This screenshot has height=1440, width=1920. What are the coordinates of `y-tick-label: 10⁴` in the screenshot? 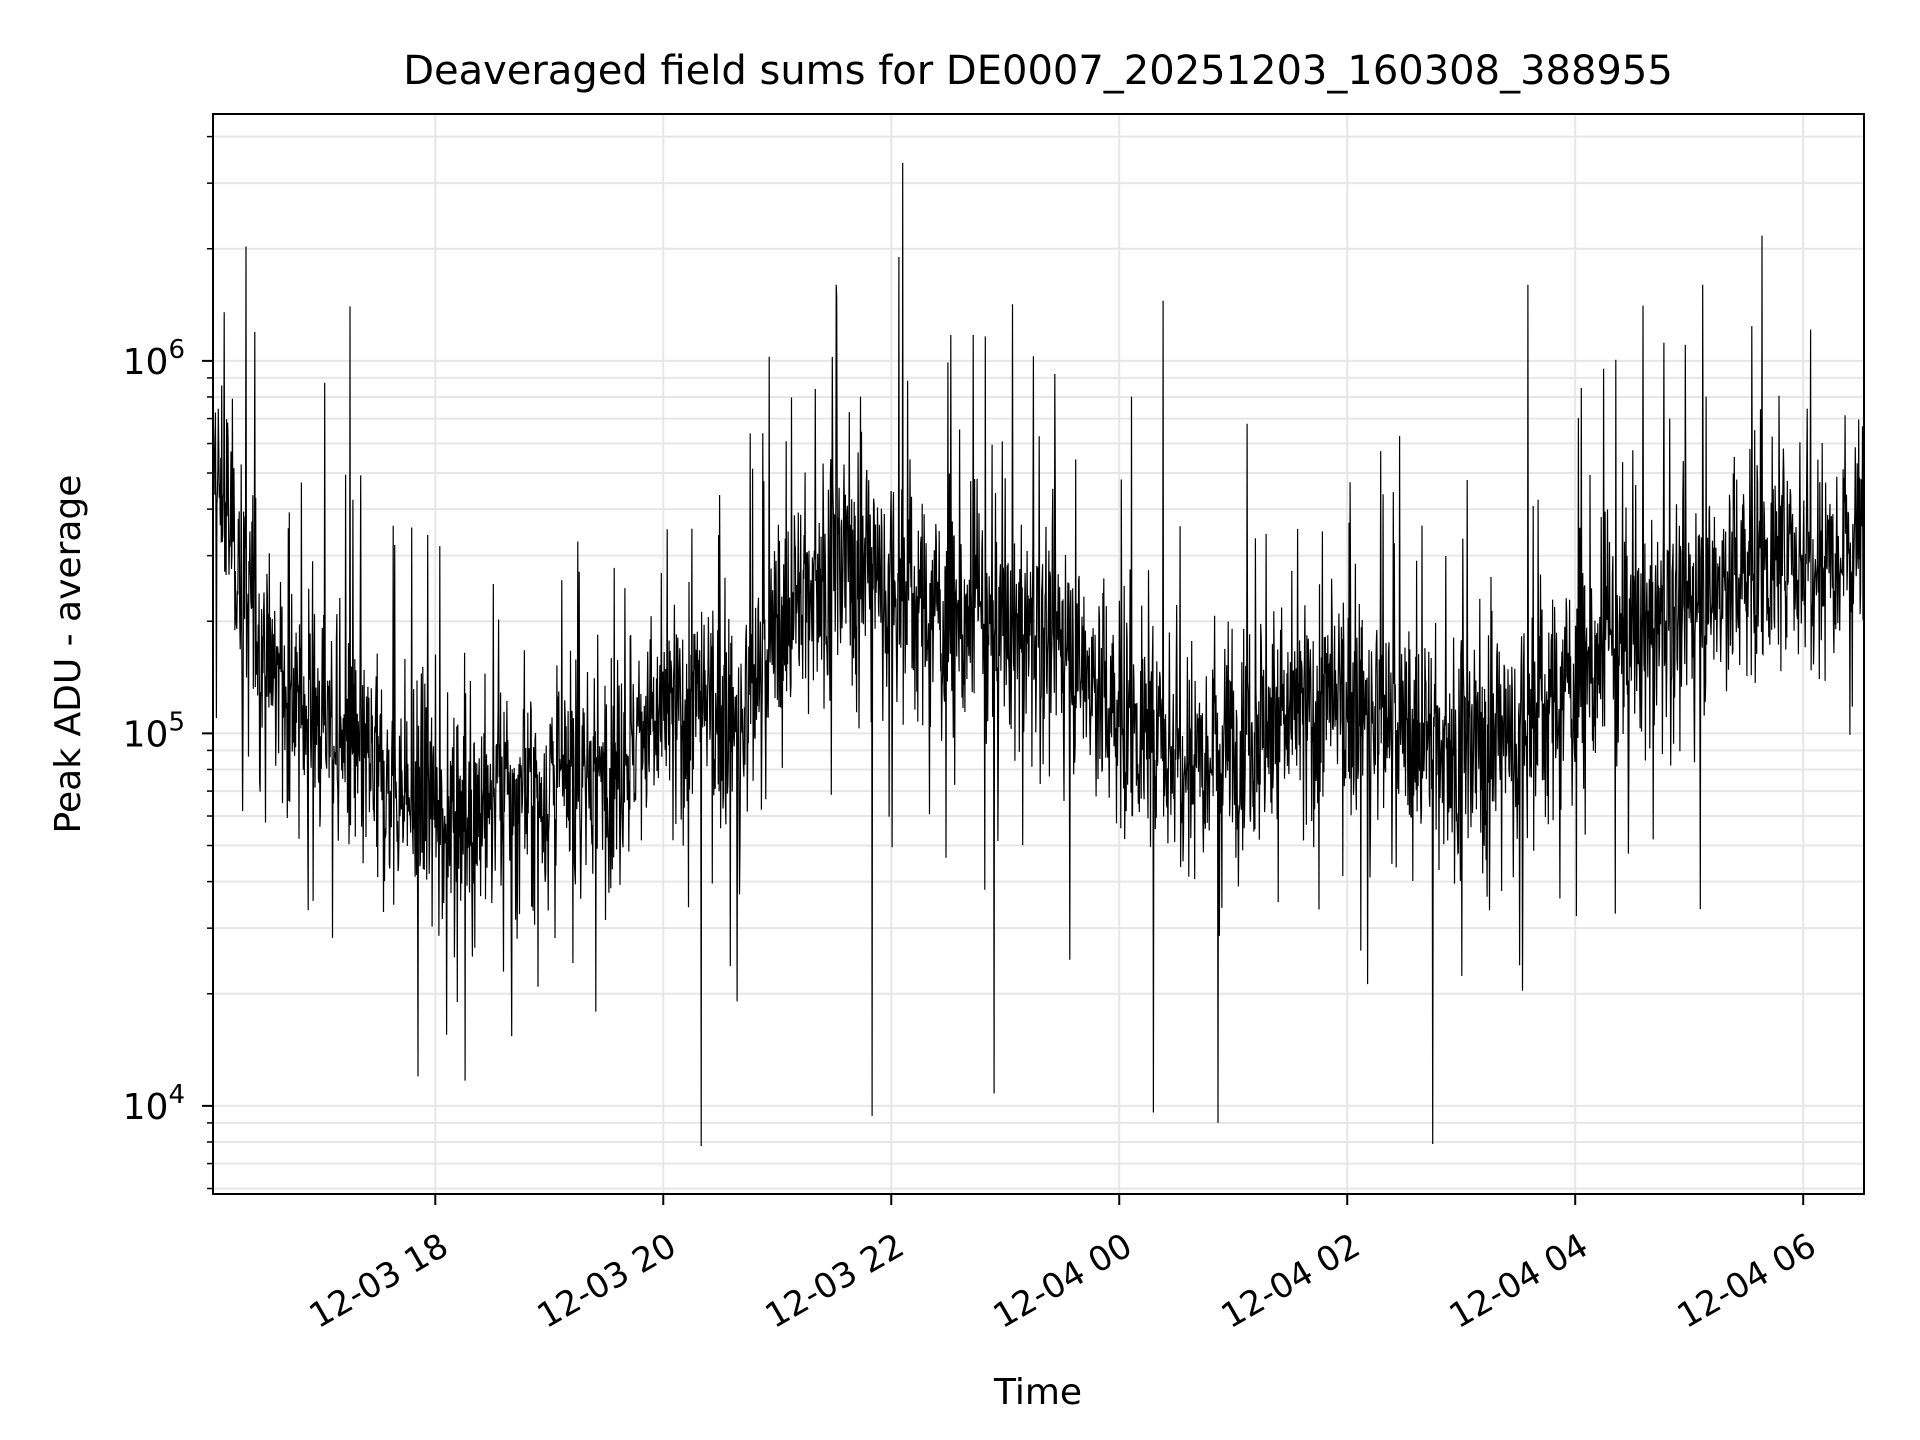 It's located at (154, 1104).